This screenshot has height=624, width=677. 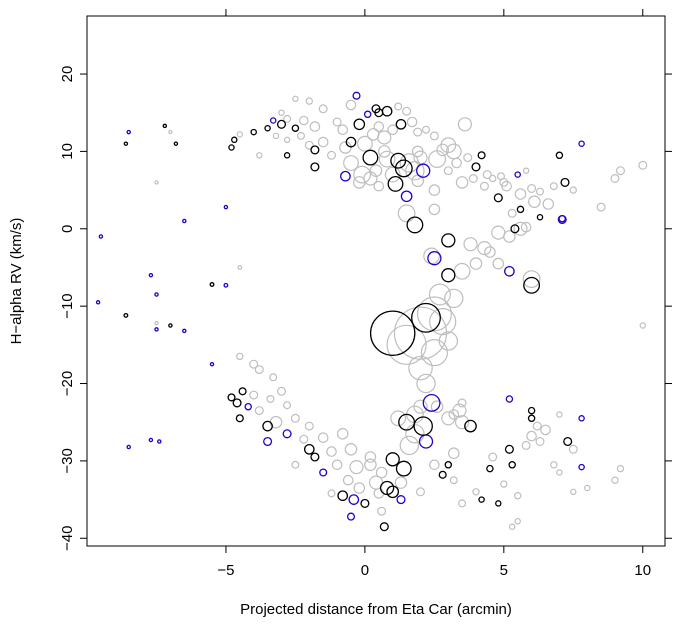 What do you see at coordinates (67, 538) in the screenshot?
I see `y-tick-label-0: −40` at bounding box center [67, 538].